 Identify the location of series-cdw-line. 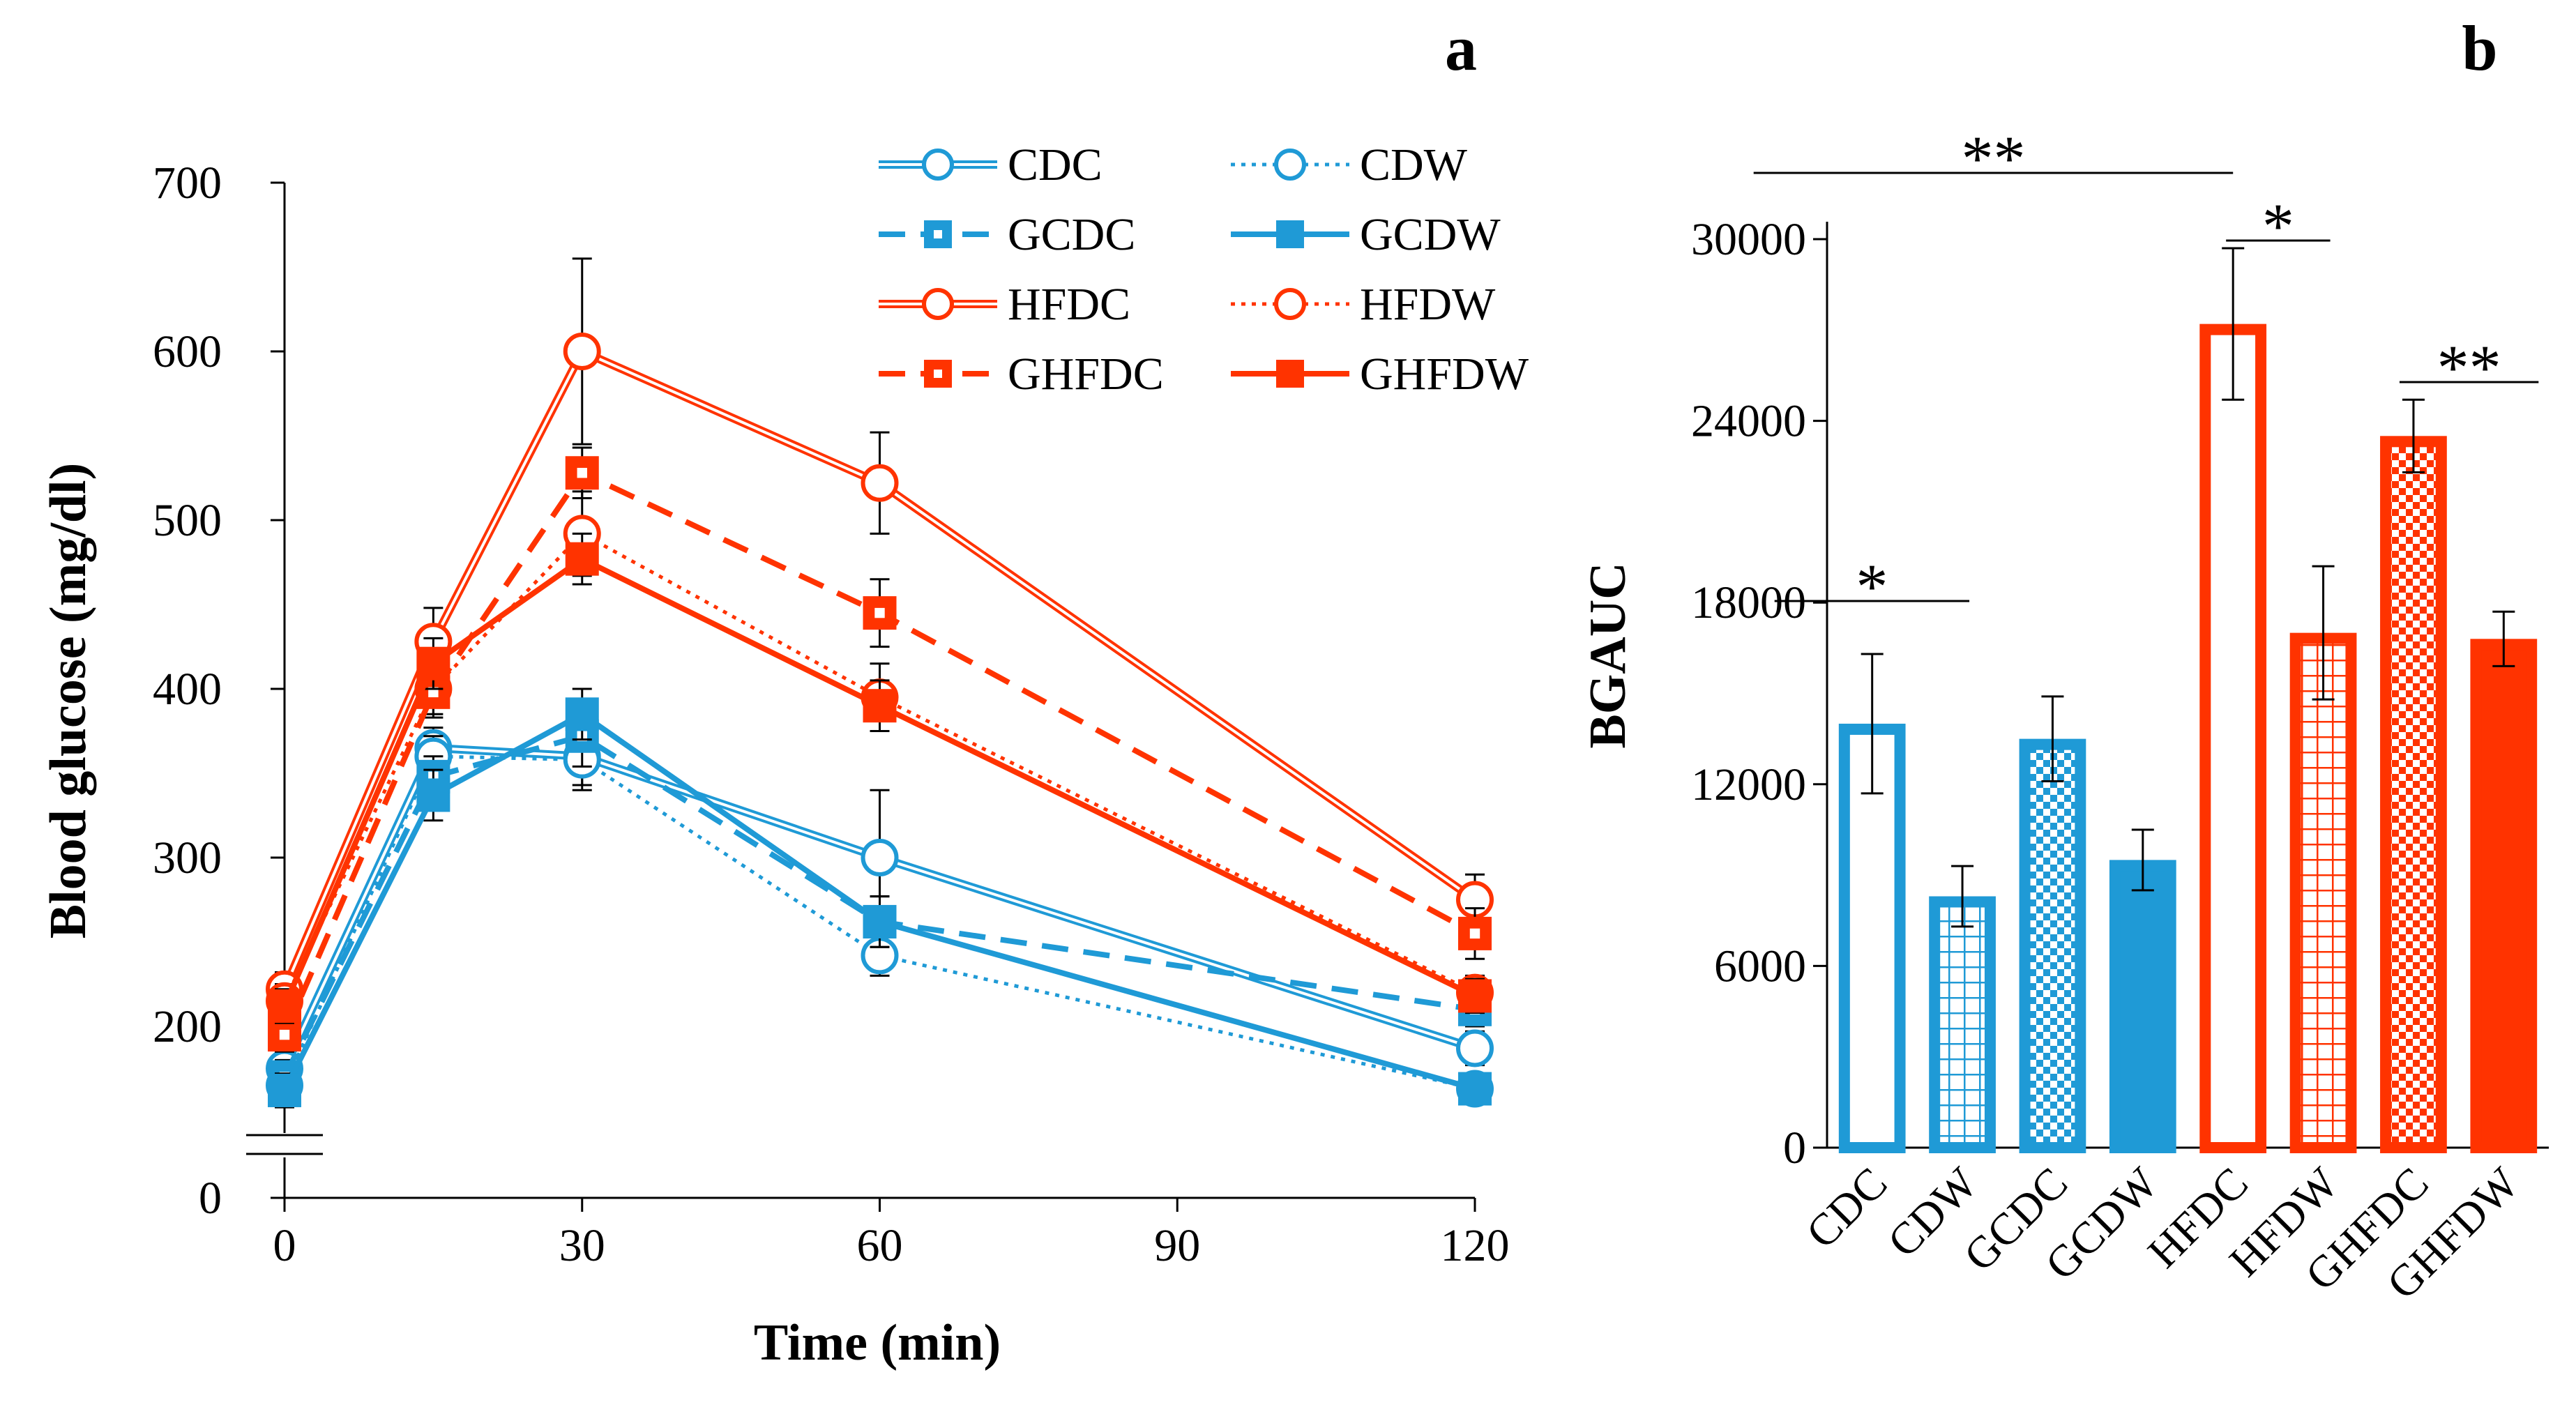
(879, 922).